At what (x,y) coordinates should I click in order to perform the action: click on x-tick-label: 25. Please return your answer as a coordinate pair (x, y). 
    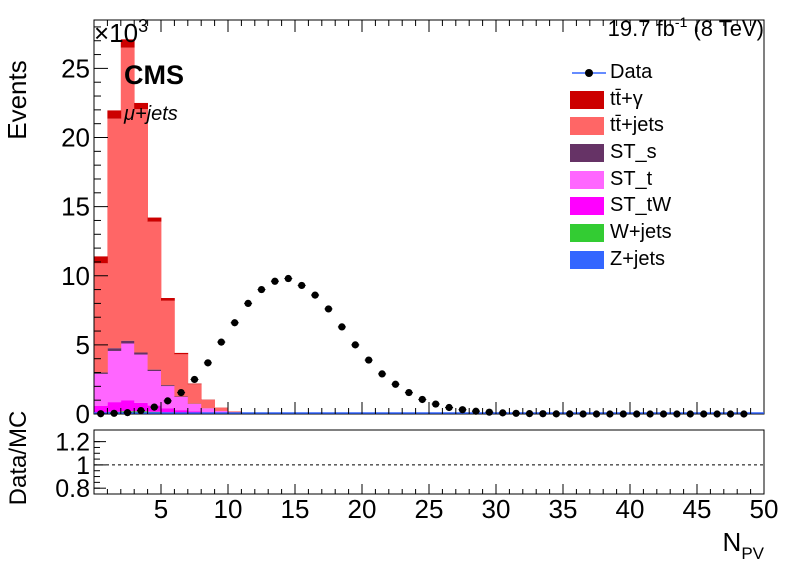
    Looking at the image, I should click on (429, 509).